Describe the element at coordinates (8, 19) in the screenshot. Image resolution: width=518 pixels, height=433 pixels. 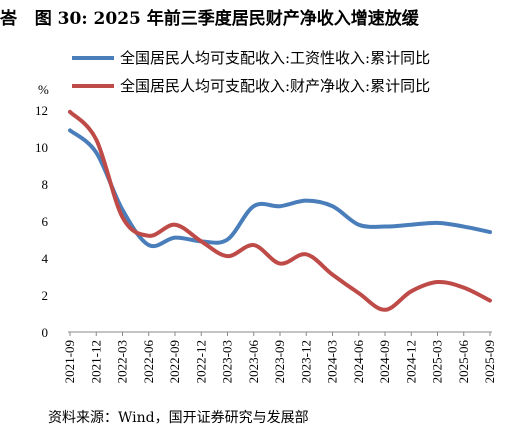
I see `title-prefix: 峇` at that location.